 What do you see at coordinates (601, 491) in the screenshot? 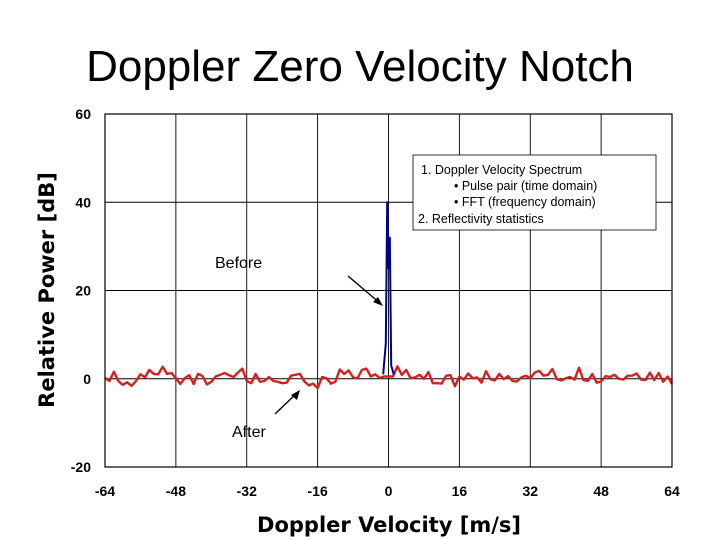
I see `x-tick-label: 48` at bounding box center [601, 491].